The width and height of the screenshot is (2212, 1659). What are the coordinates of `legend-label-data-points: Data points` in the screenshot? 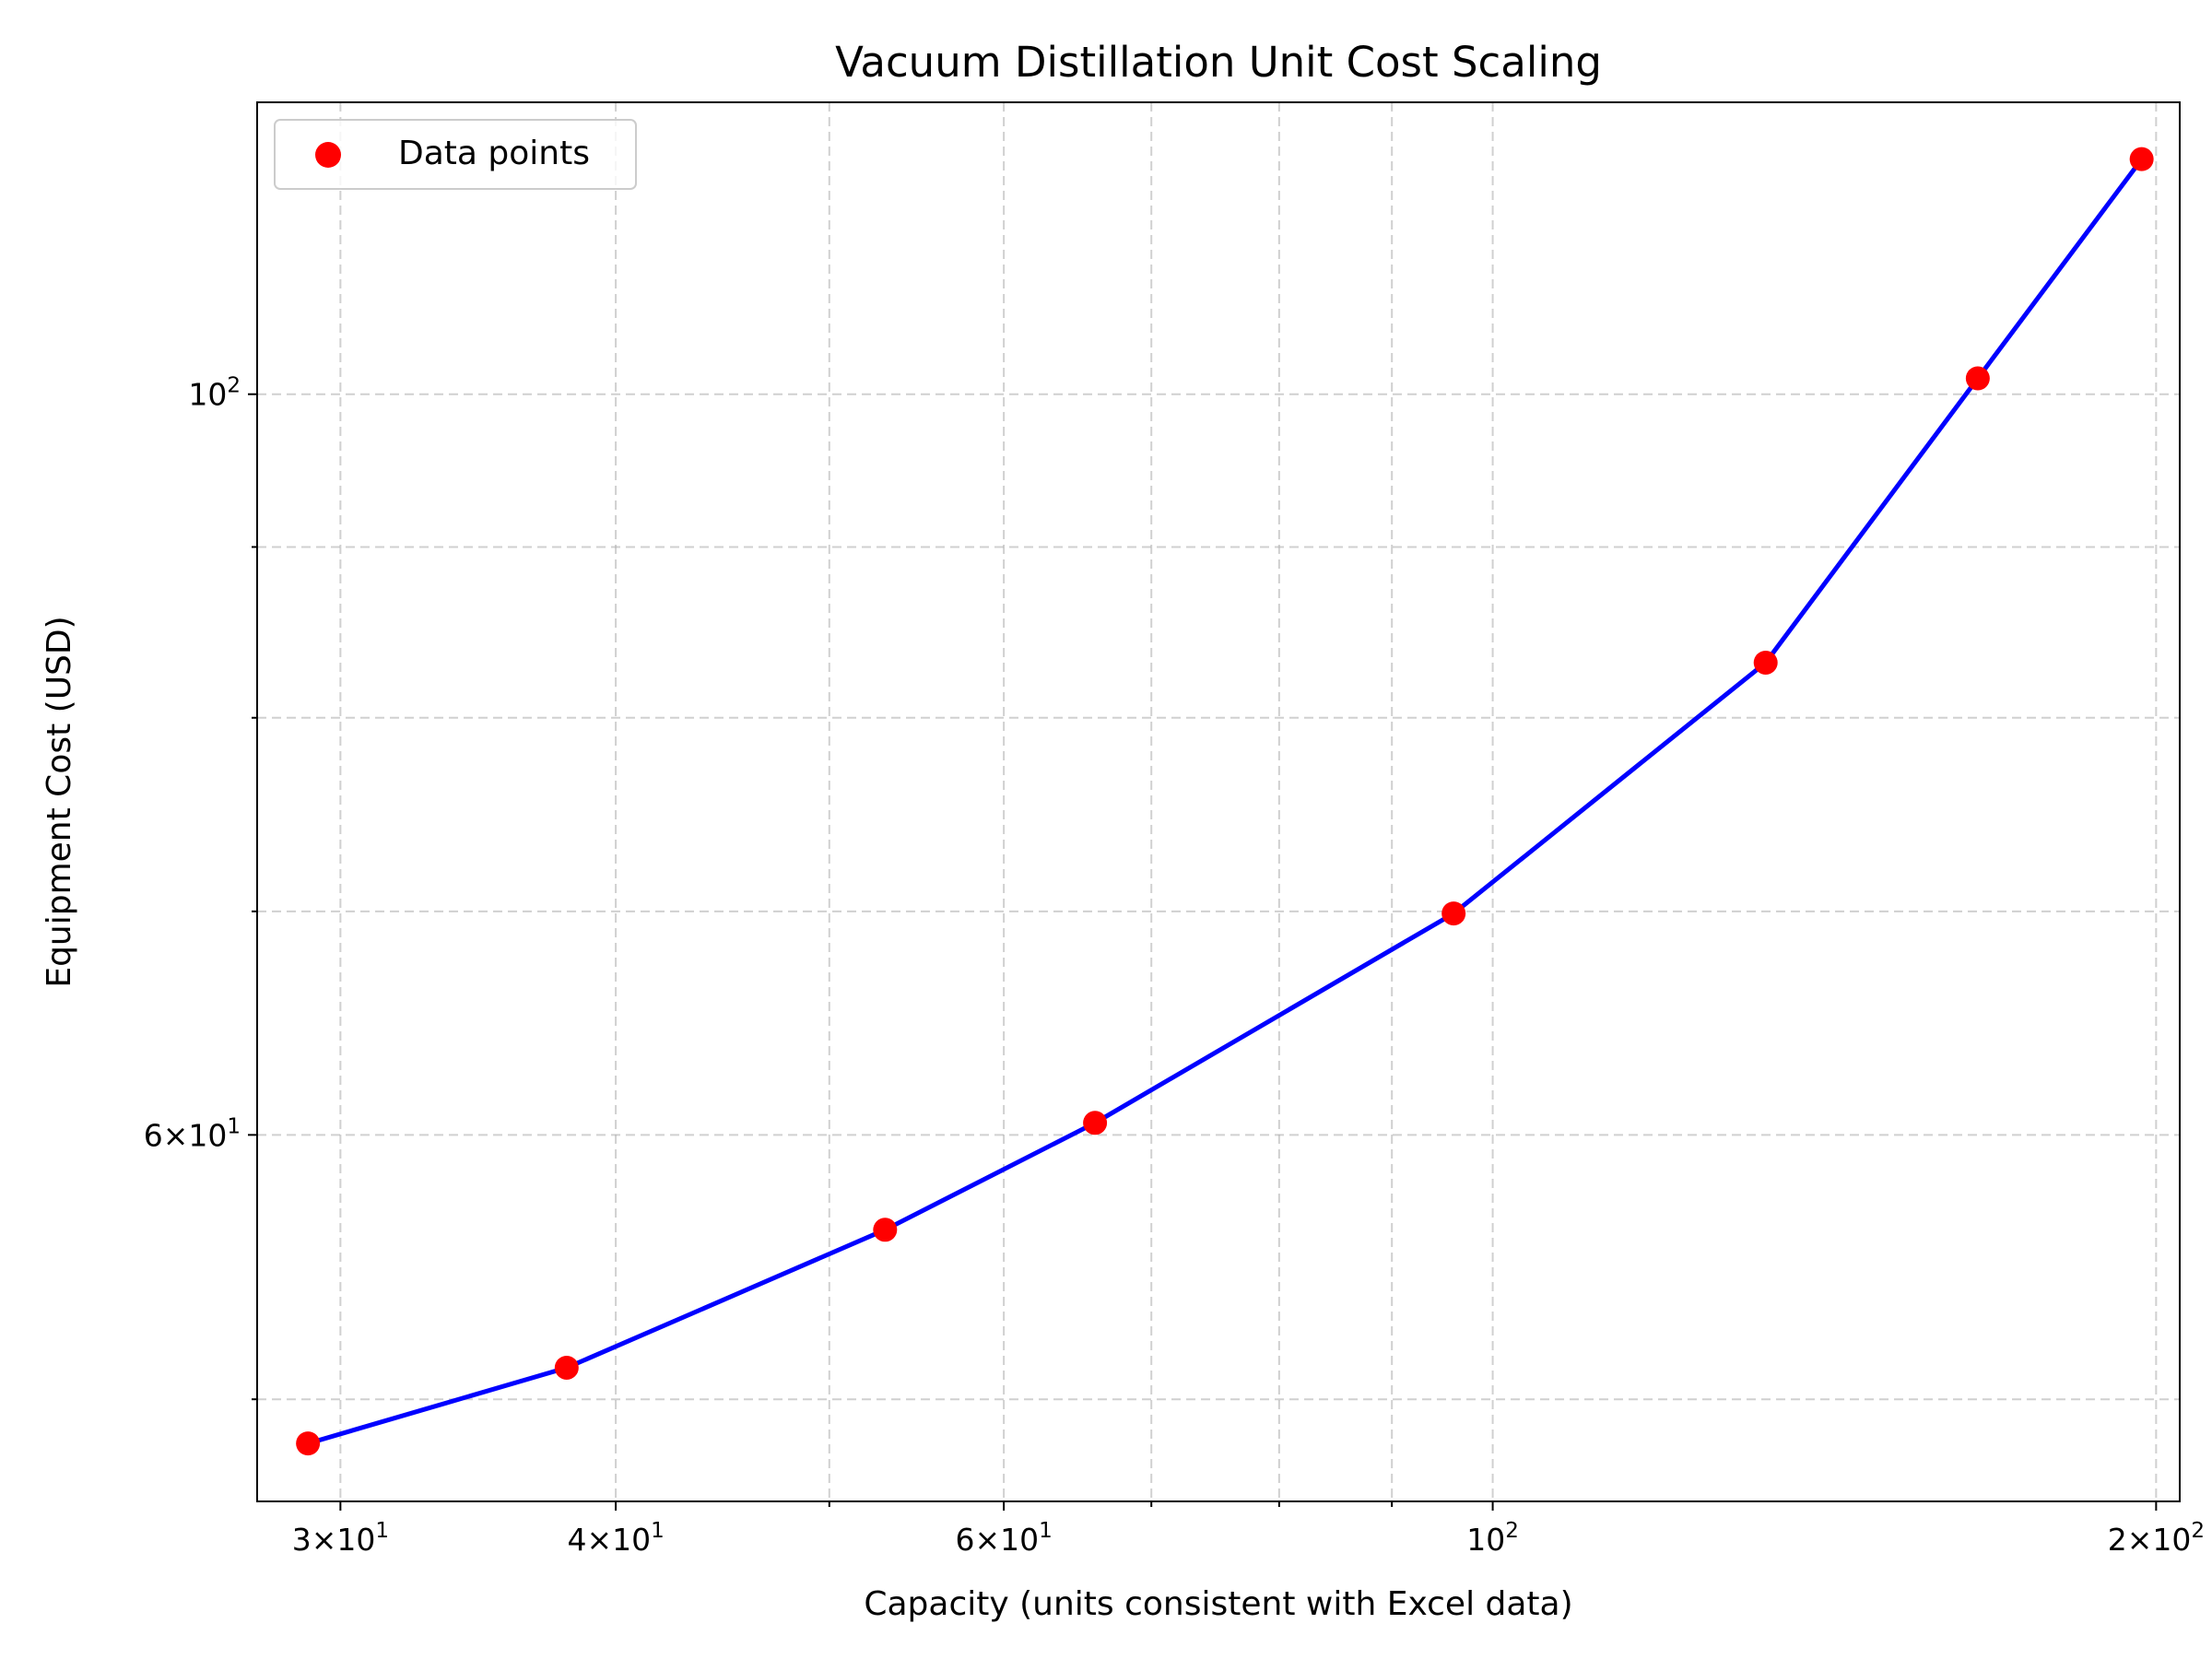 It's located at (494, 153).